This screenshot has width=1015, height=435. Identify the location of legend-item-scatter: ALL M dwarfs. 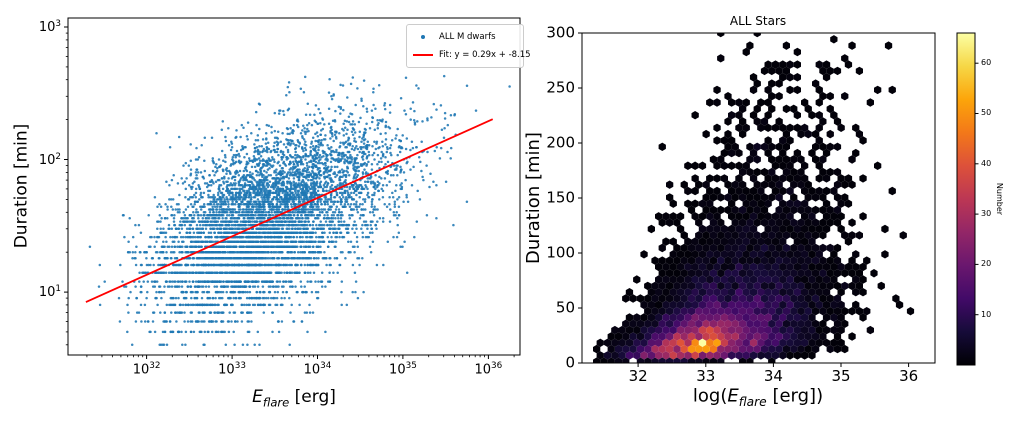
(465, 37).